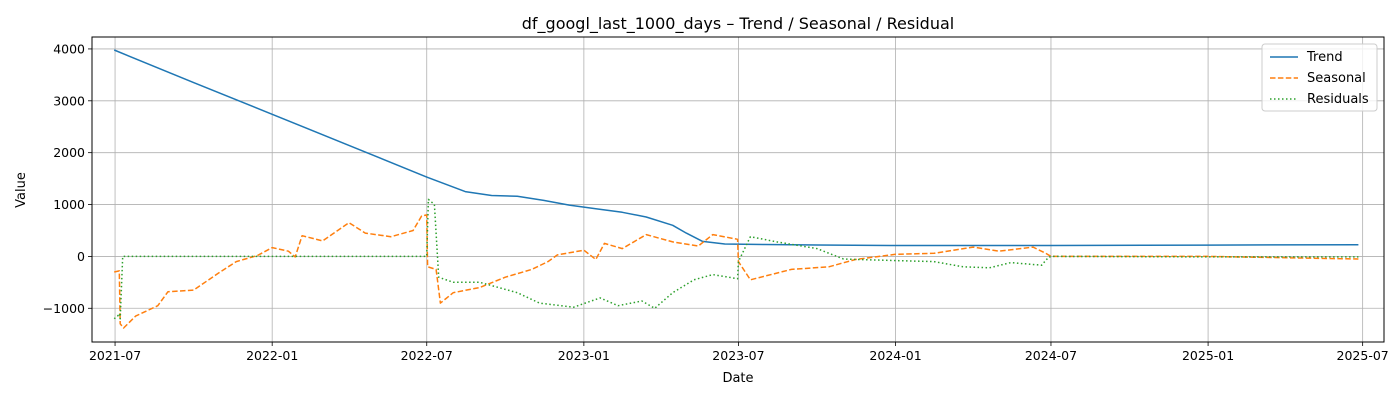 This screenshot has height=400, width=1400. Describe the element at coordinates (1208, 355) in the screenshot. I see `x-tick-label: 2025-01` at that location.